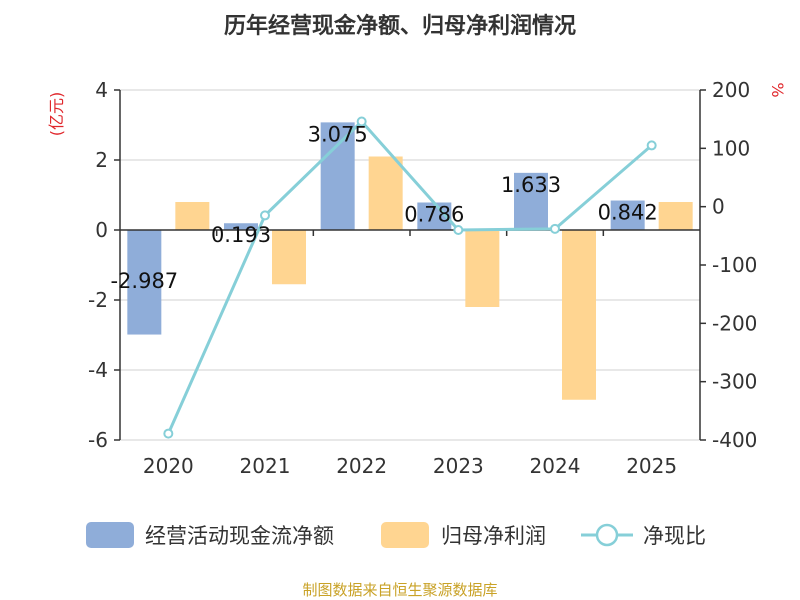  What do you see at coordinates (493, 536) in the screenshot?
I see `legend-label-net-profit: 归母净利润` at bounding box center [493, 536].